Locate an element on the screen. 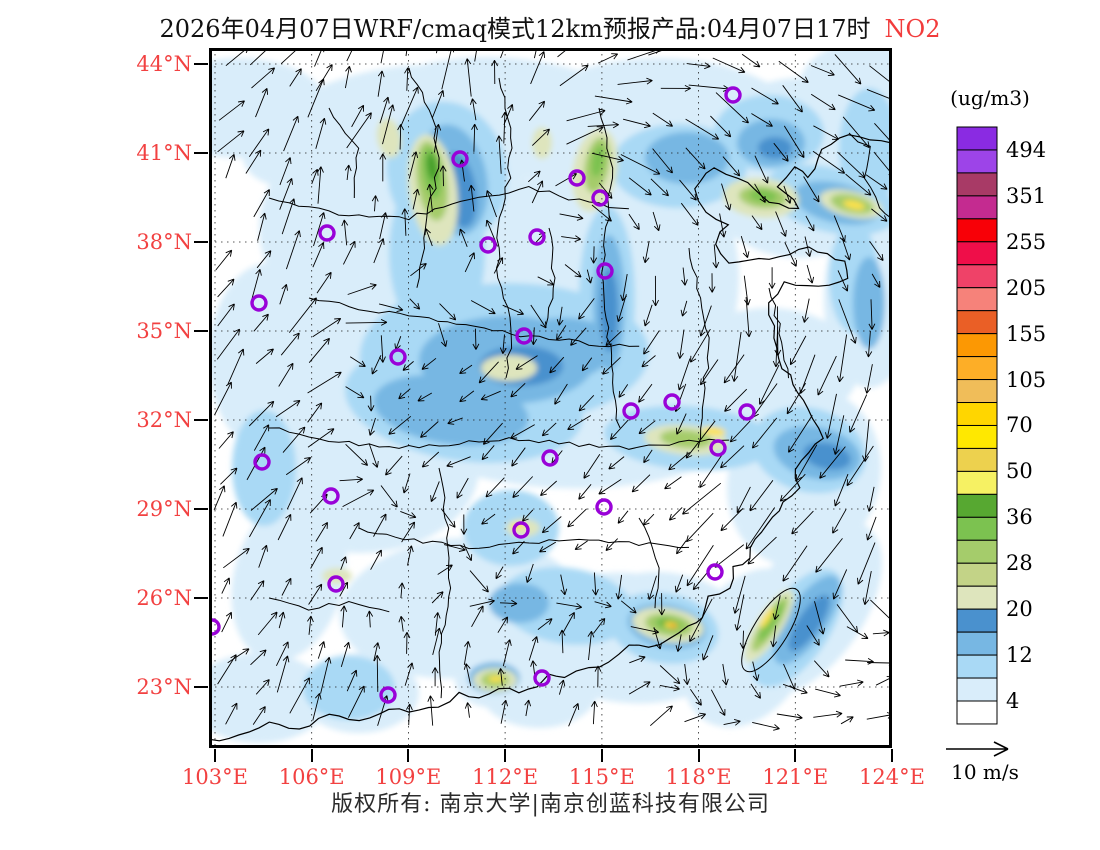 Image resolution: width=1100 pixels, height=850 pixels. colorbar-tick-label: 205 is located at coordinates (1026, 287).